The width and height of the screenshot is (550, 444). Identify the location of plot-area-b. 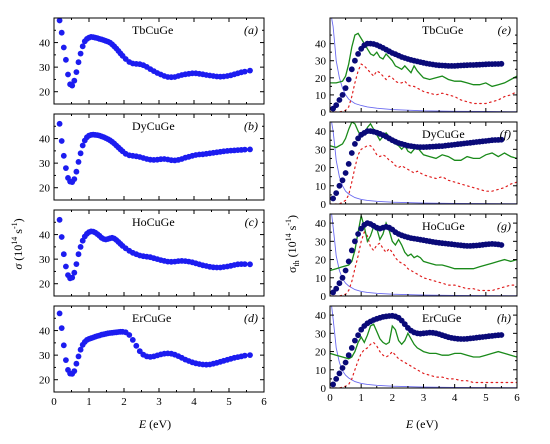
(154, 153).